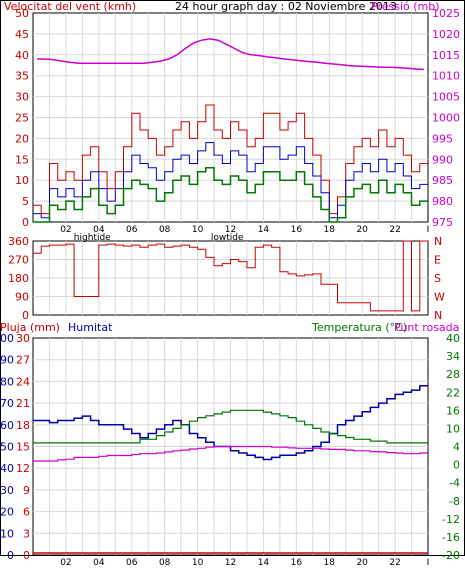 The height and width of the screenshot is (570, 465). I want to click on wind-y-tick: 35, so click(22, 76).